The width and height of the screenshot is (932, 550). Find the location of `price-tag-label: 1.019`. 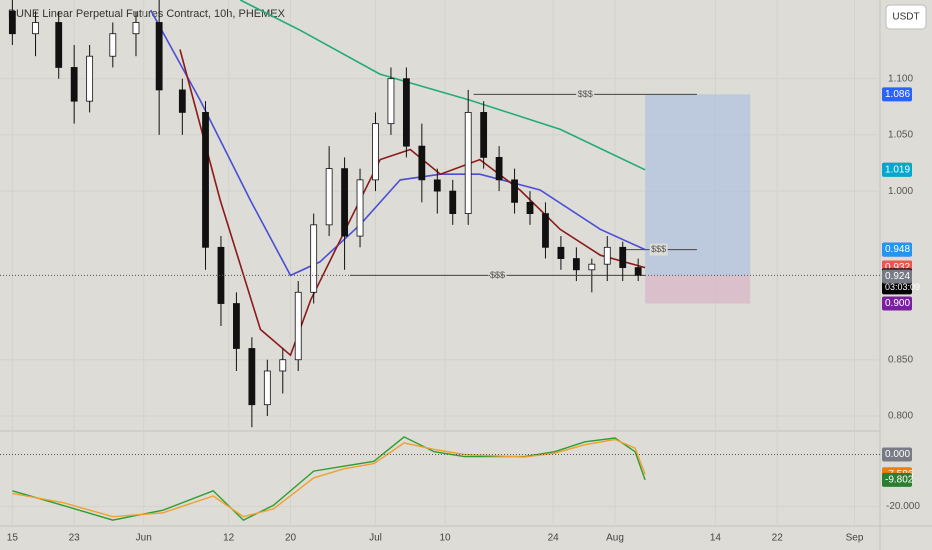

price-tag-label: 1.019 is located at coordinates (897, 169).